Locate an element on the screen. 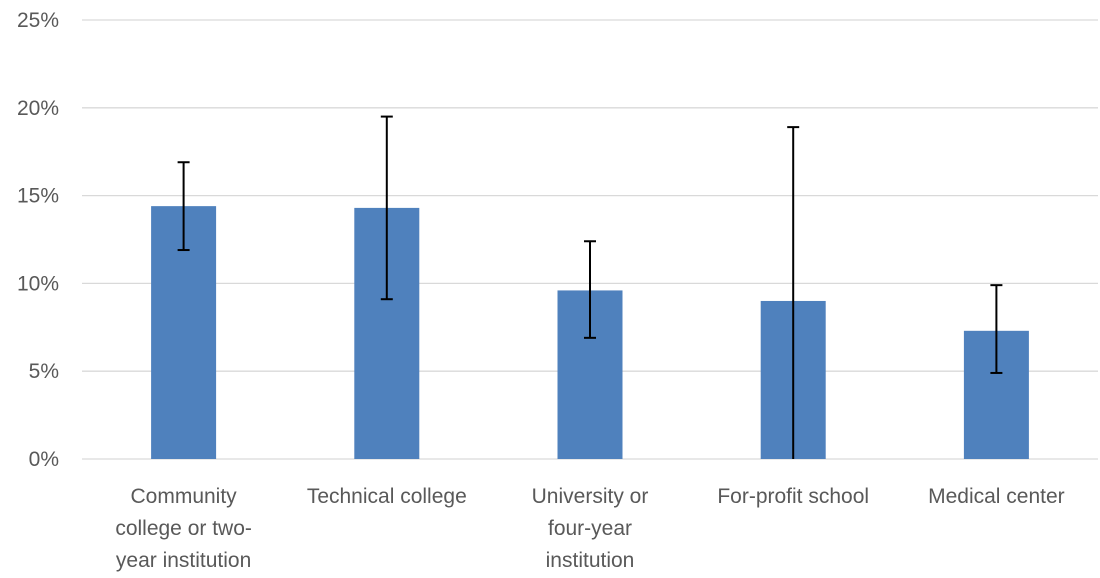  y-tick-label: 15% is located at coordinates (38, 196).